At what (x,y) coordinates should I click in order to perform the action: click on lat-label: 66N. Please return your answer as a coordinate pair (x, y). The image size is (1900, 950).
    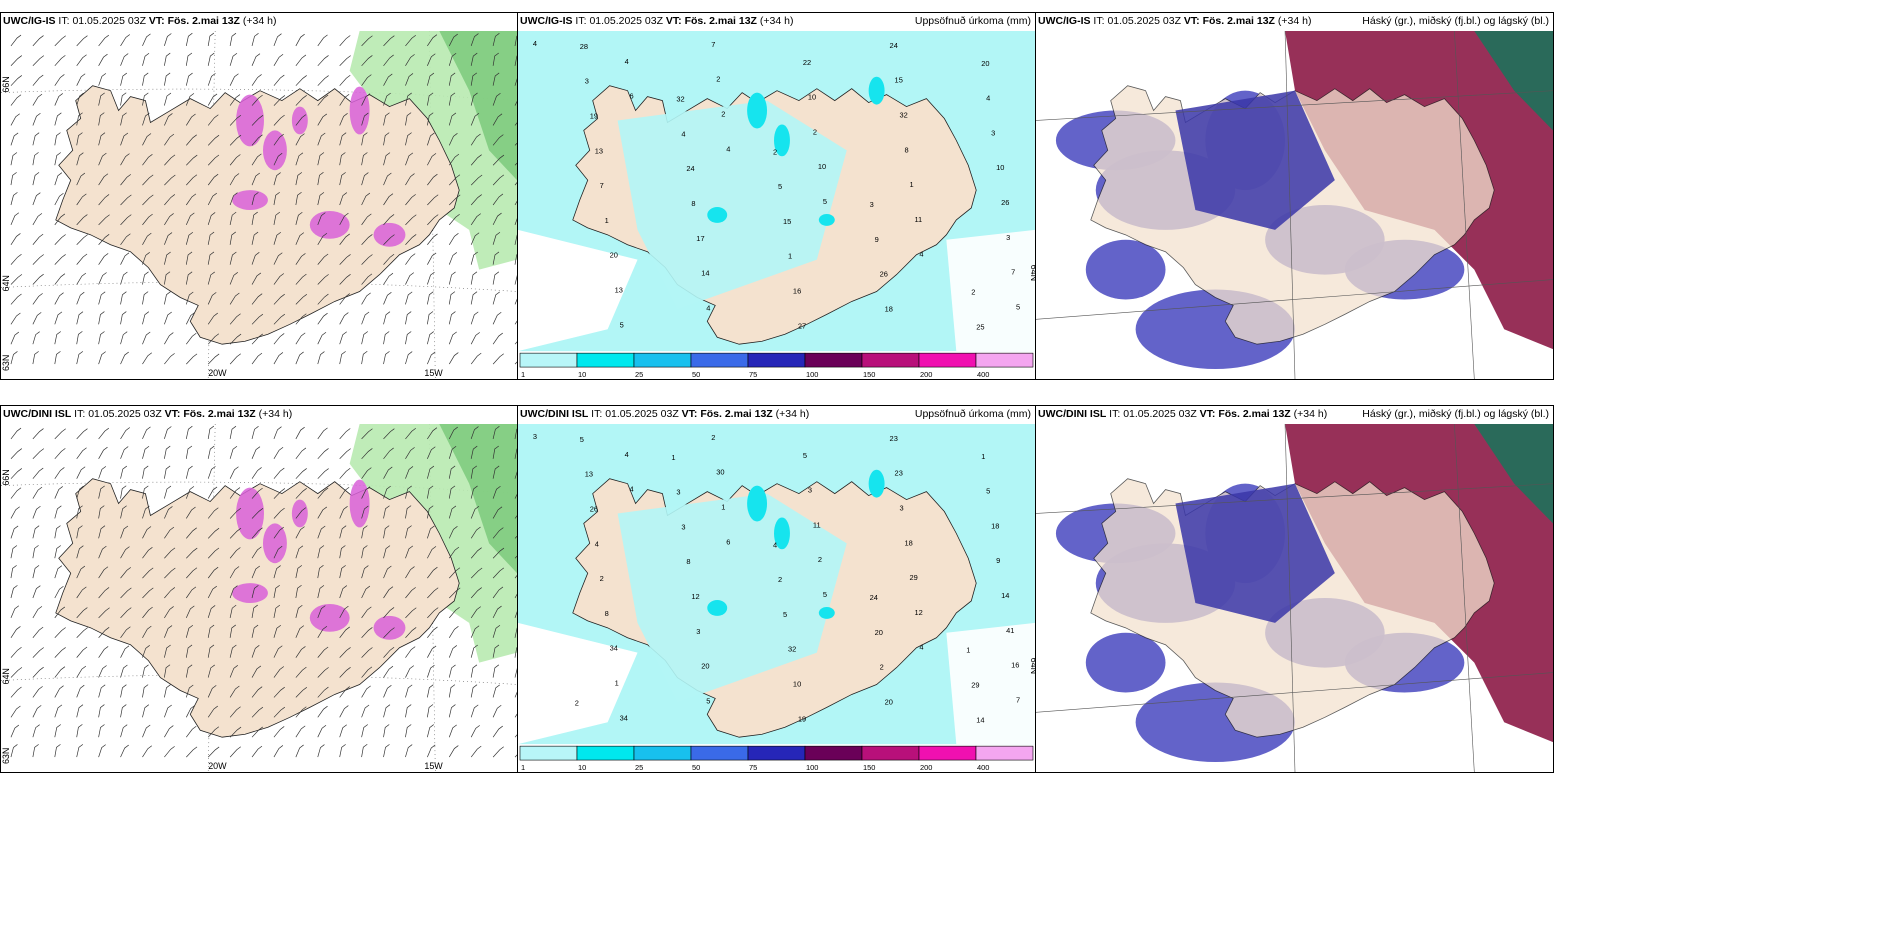
    Looking at the image, I should click on (6, 84).